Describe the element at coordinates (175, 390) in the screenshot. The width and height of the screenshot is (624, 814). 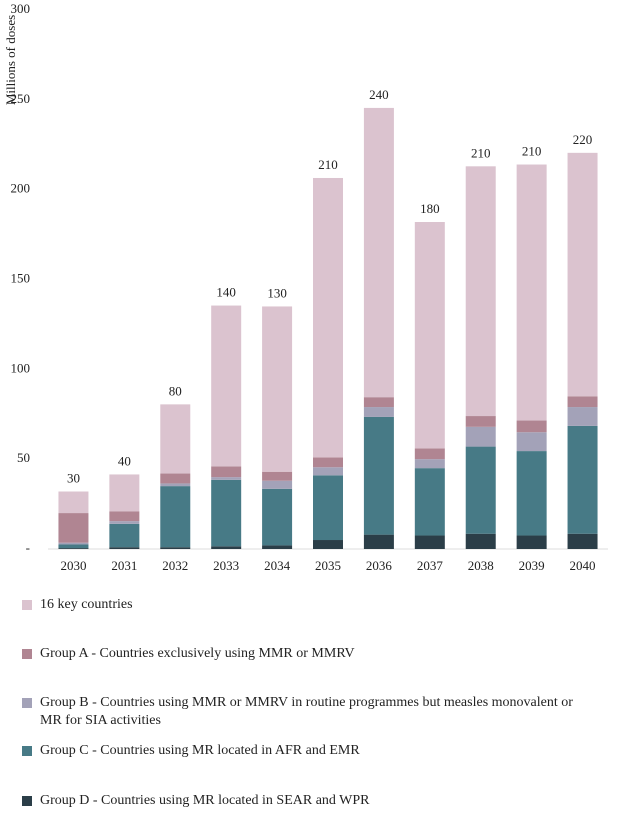
I see `total-label: 80` at that location.